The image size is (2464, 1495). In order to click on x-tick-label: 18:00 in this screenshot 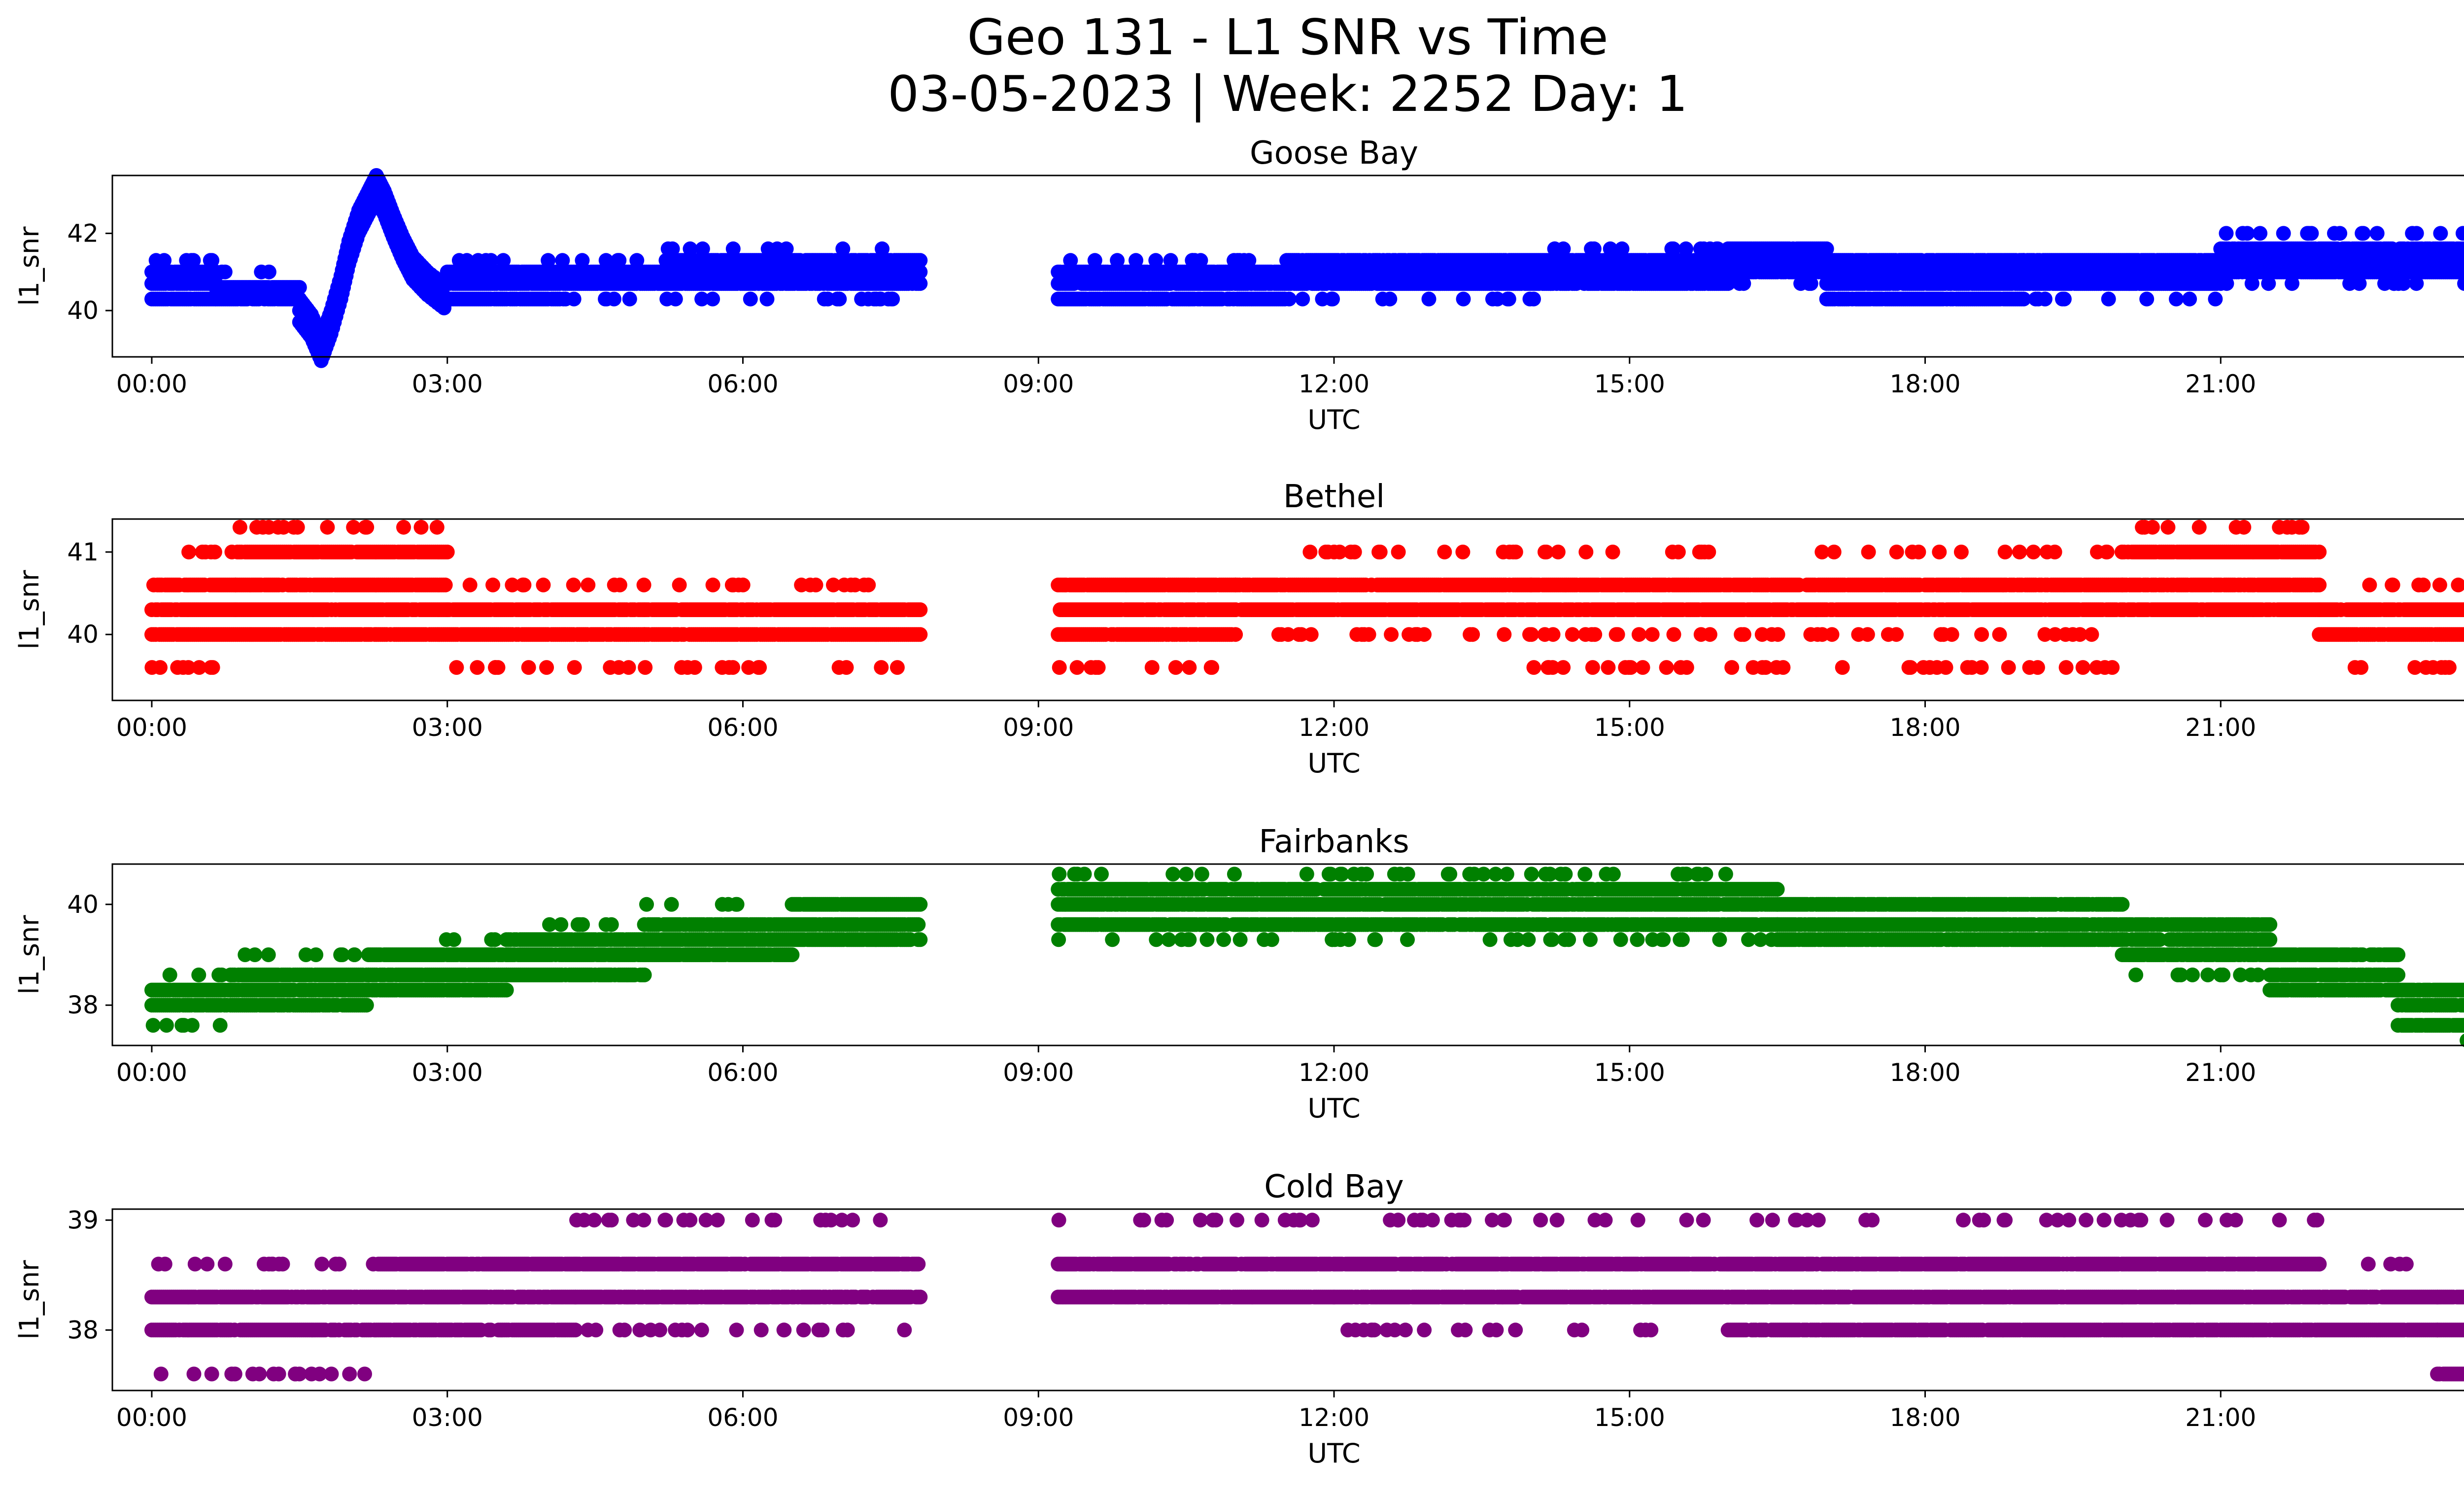, I will do `click(1924, 384)`.